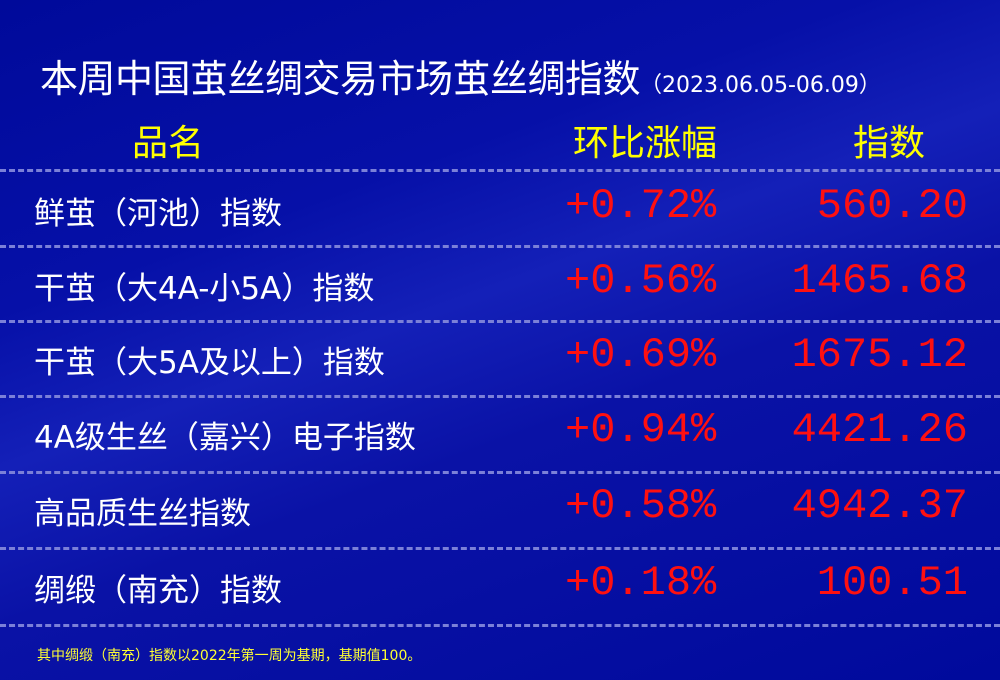 The width and height of the screenshot is (1000, 680). Describe the element at coordinates (641, 206) in the screenshot. I see `row-change: +0.72%` at that location.